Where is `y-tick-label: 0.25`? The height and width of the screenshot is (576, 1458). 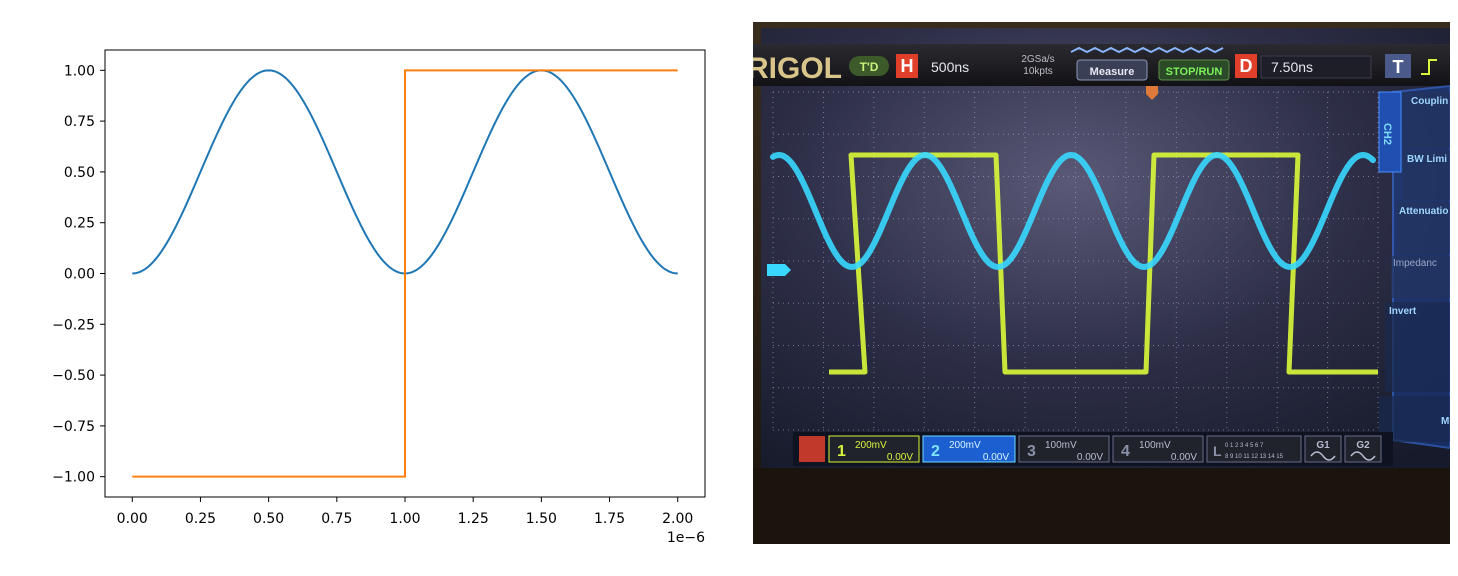
y-tick-label: 0.25 is located at coordinates (79, 224).